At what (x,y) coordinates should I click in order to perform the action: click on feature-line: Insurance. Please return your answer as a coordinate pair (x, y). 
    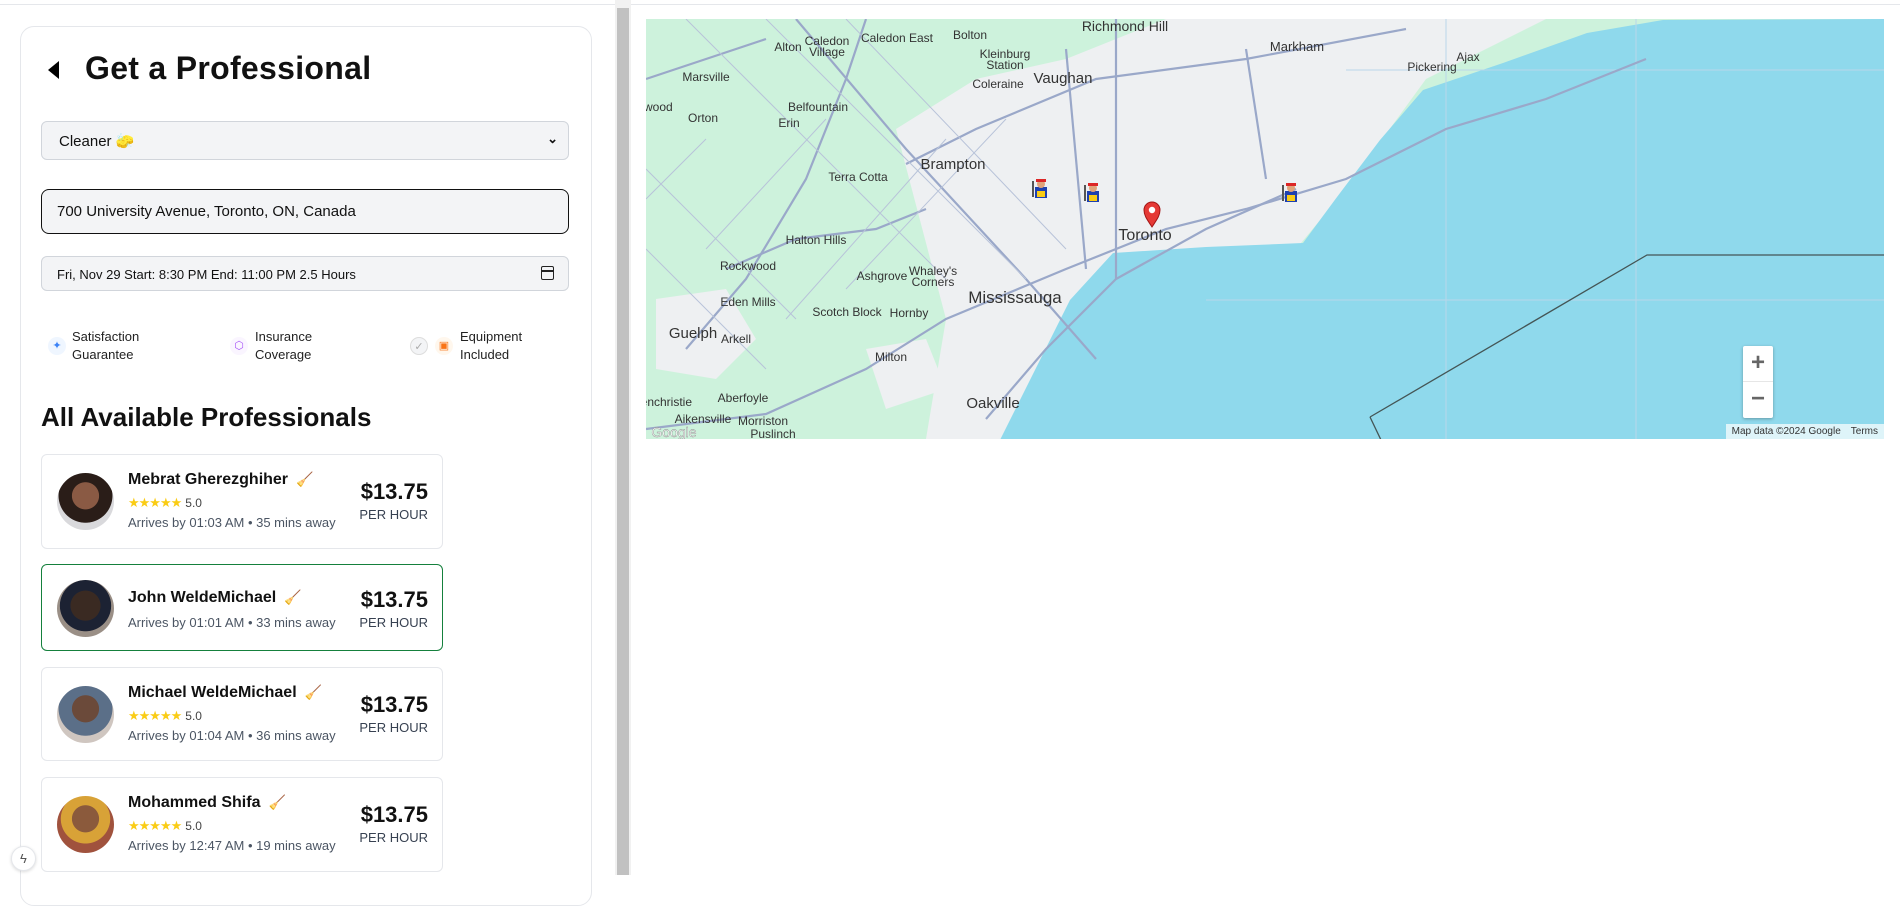
    Looking at the image, I should click on (284, 336).